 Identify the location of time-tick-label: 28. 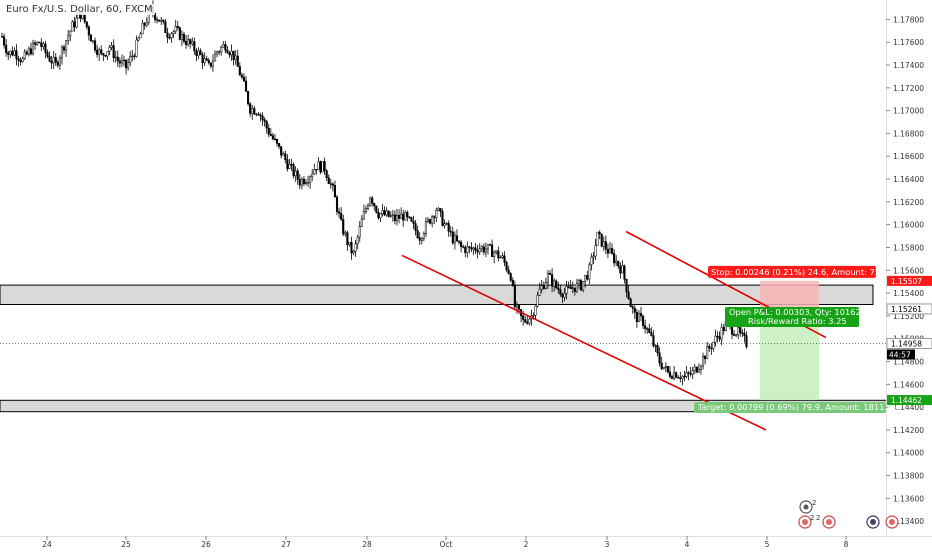
(367, 544).